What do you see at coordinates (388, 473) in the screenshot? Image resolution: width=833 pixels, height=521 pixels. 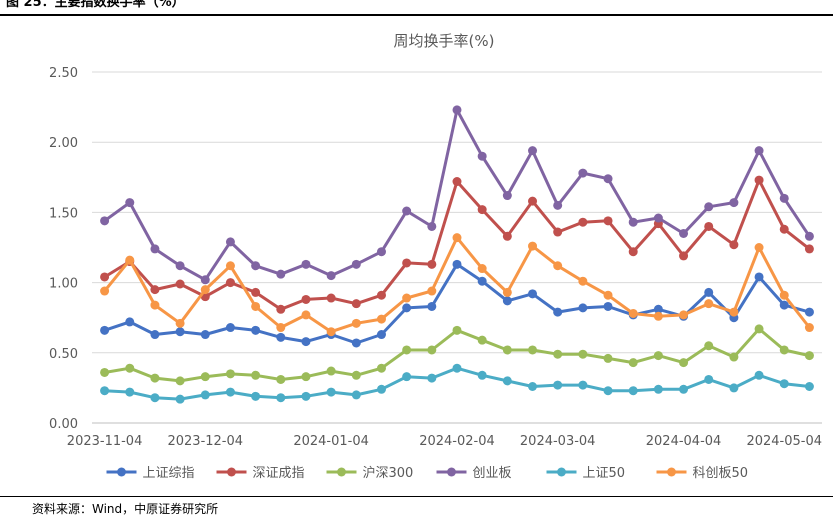 I see `legend-label: 沪深300` at bounding box center [388, 473].